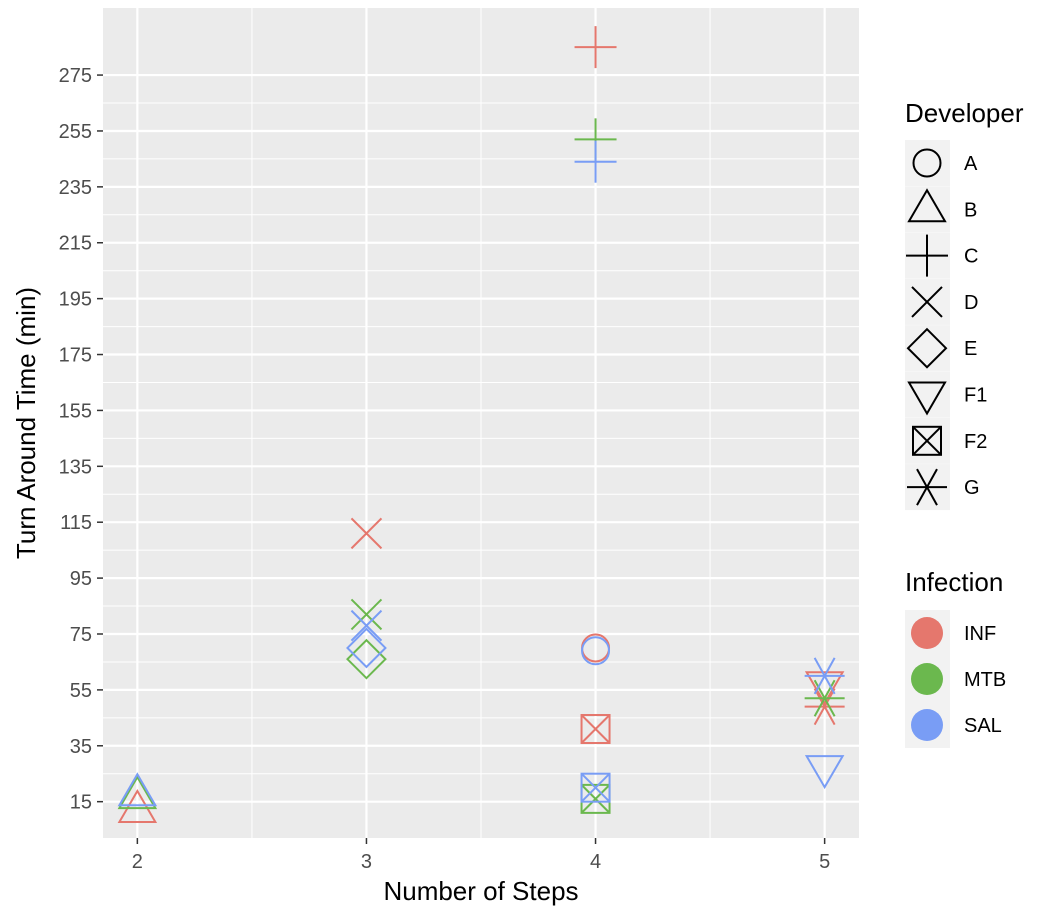  I want to click on legend-key-inf-dot-icon, so click(927, 633).